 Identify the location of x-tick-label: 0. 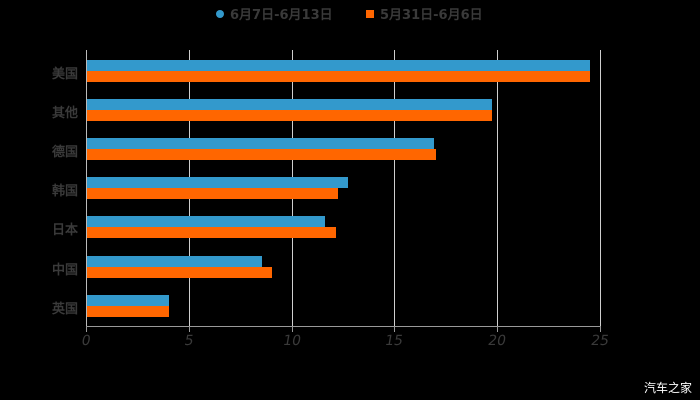
(86, 341).